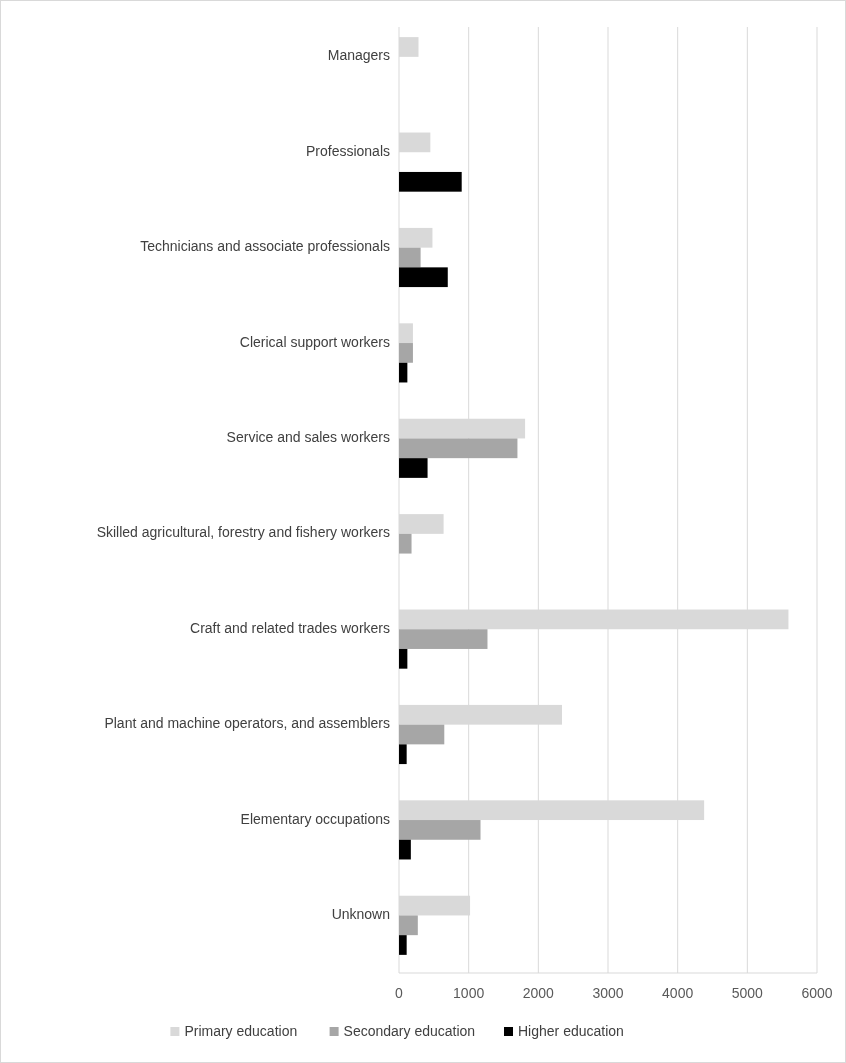 Image resolution: width=846 pixels, height=1063 pixels. What do you see at coordinates (399, 993) in the screenshot?
I see `x-tick-label: 0` at bounding box center [399, 993].